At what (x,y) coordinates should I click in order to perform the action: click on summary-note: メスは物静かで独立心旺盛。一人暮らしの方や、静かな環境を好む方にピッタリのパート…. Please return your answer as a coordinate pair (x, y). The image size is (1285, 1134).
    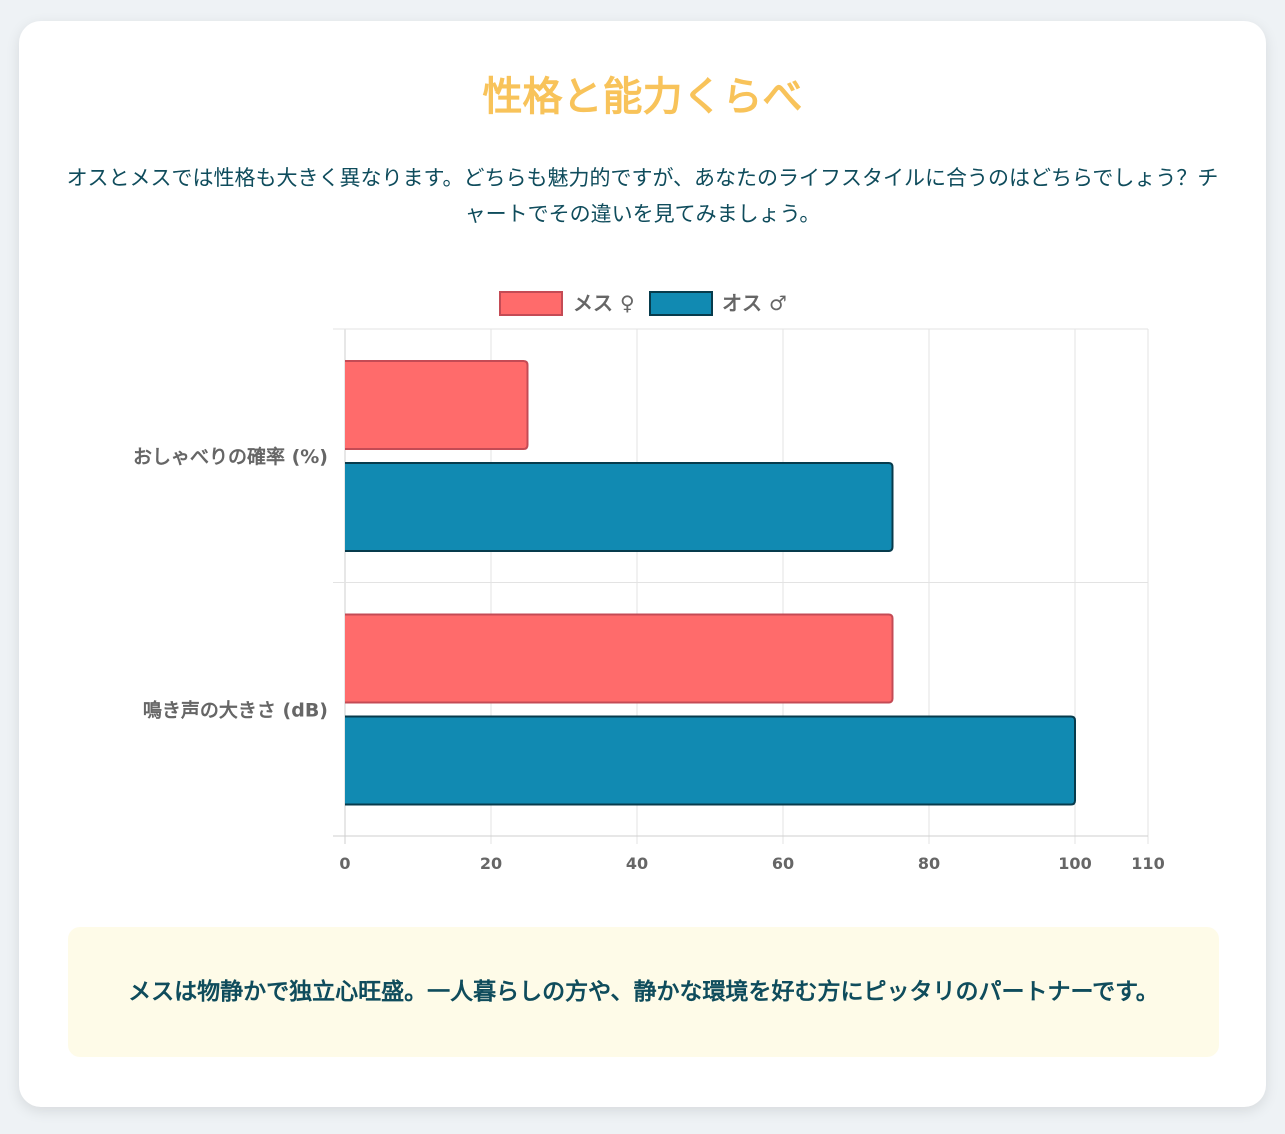
    Looking at the image, I should click on (643, 992).